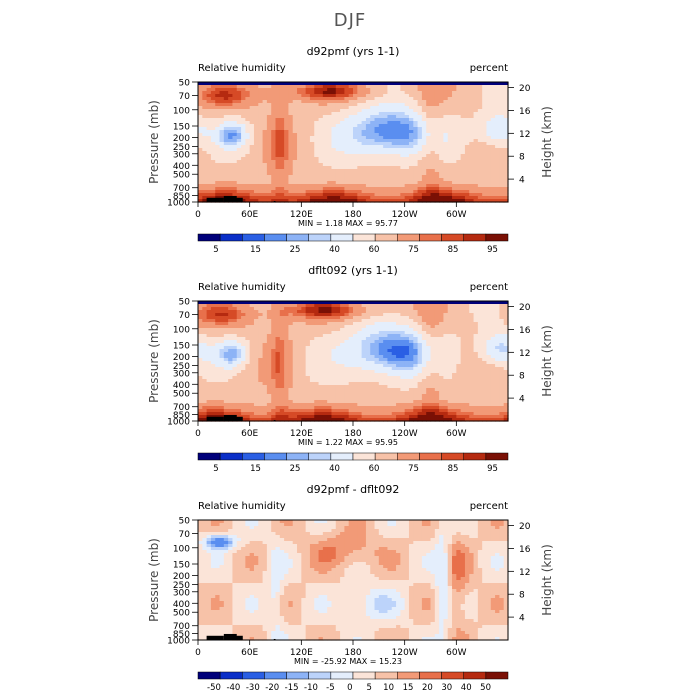 Image resolution: width=700 pixels, height=700 pixels. Describe the element at coordinates (181, 176) in the screenshot. I see `y-tick-label: 500` at that location.